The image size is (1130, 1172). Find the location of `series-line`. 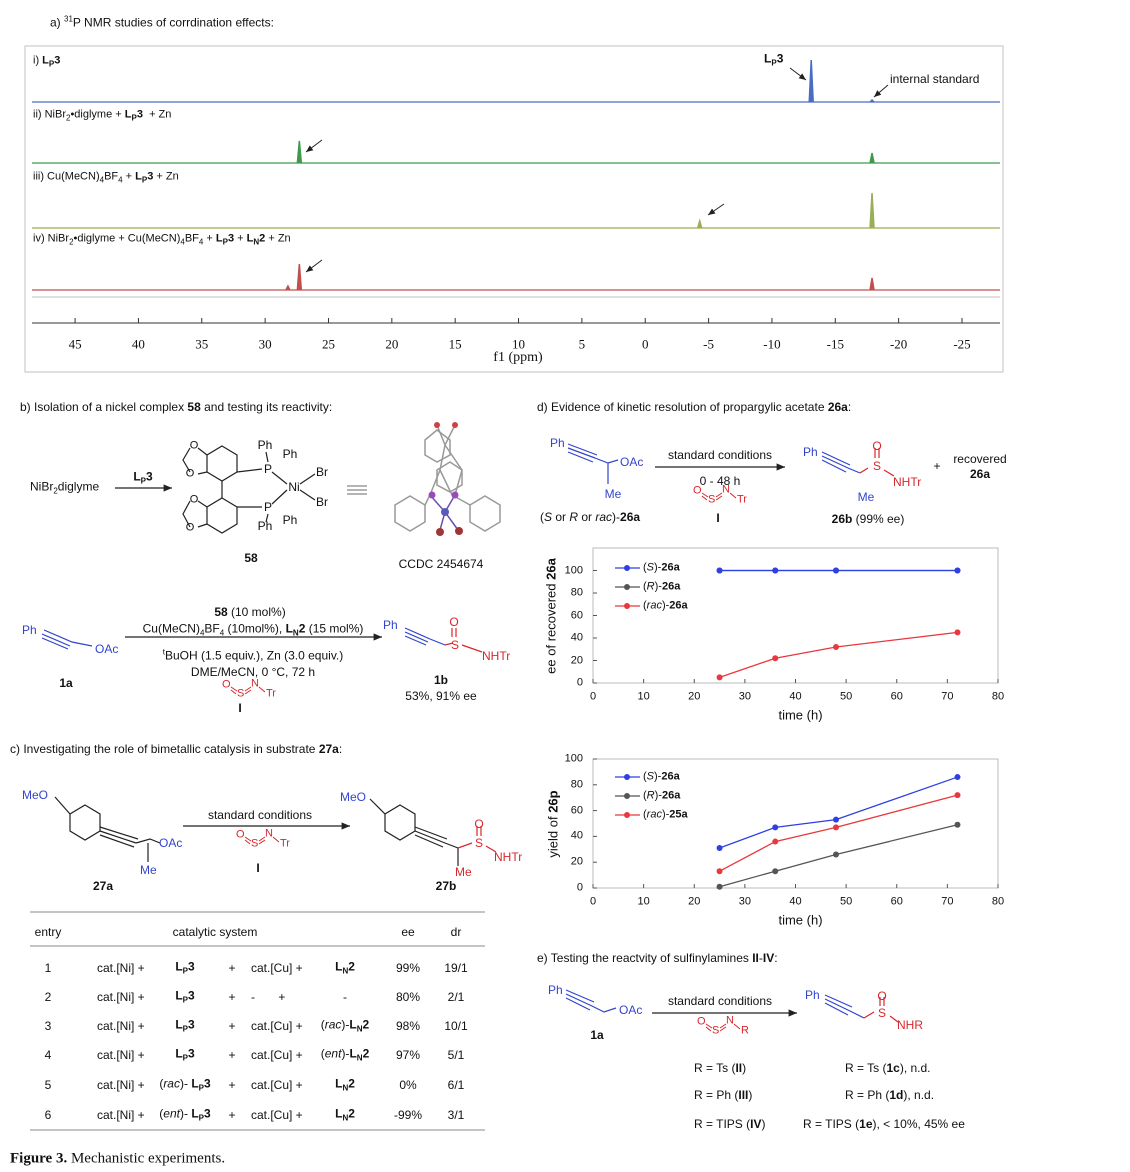

series-line is located at coordinates (838, 833).